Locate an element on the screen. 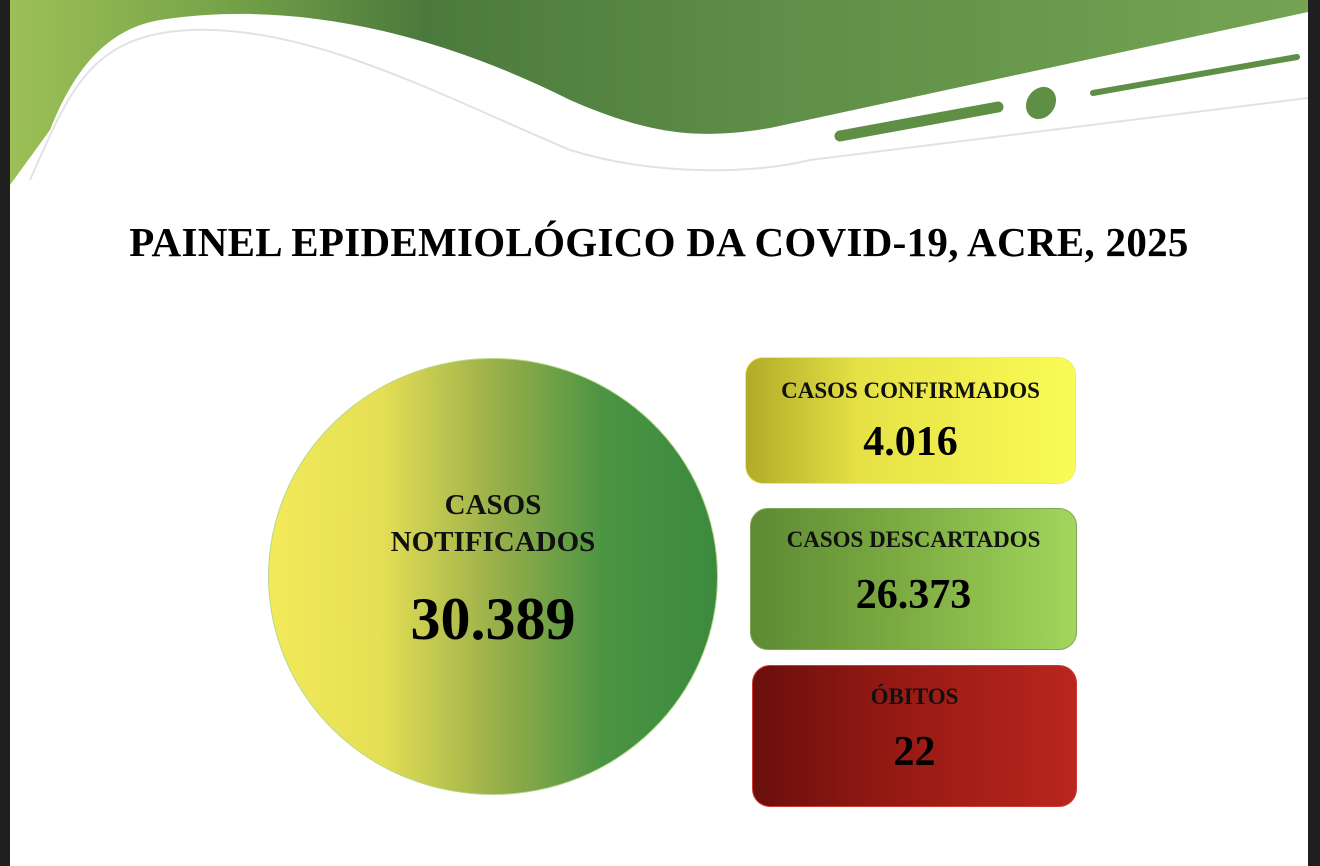 Image resolution: width=1320 pixels, height=866 pixels. notified-cases-value: 30.389 is located at coordinates (493, 619).